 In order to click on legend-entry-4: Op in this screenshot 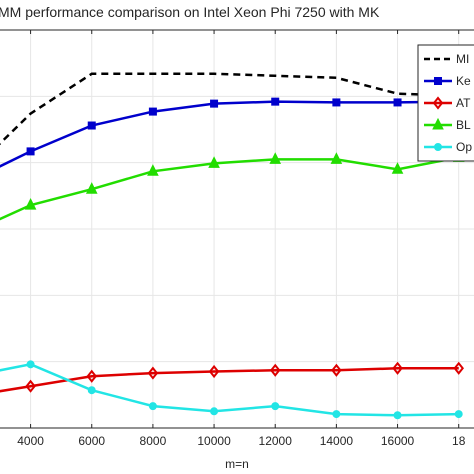, I will do `click(448, 147)`.